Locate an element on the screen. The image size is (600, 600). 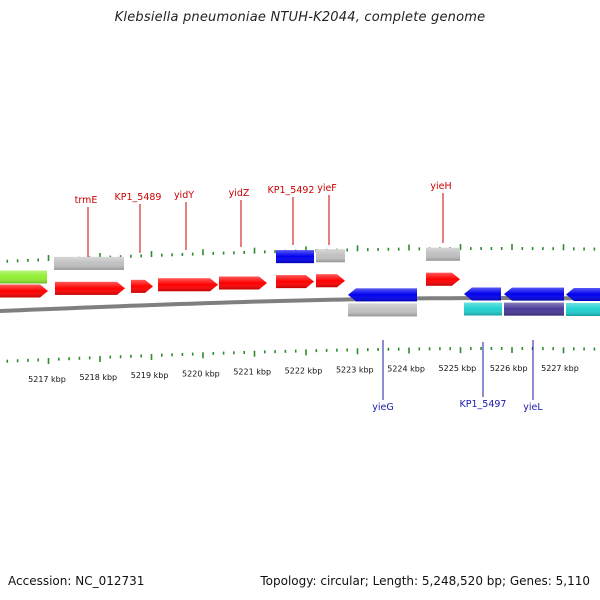
kbp-label: 5225 kbp is located at coordinates (458, 368).